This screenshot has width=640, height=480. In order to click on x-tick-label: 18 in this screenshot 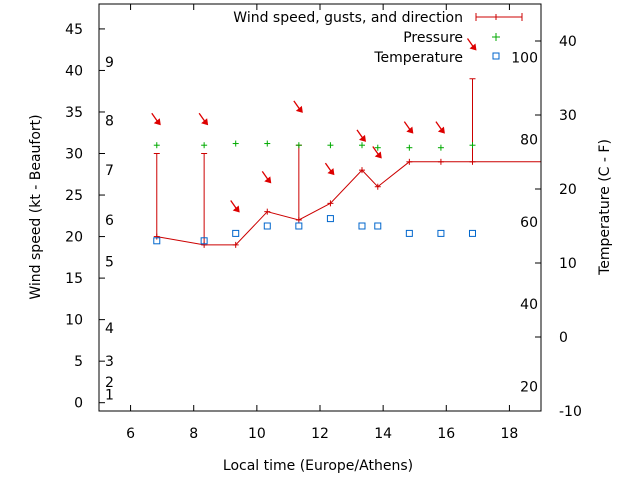, I will do `click(510, 434)`.